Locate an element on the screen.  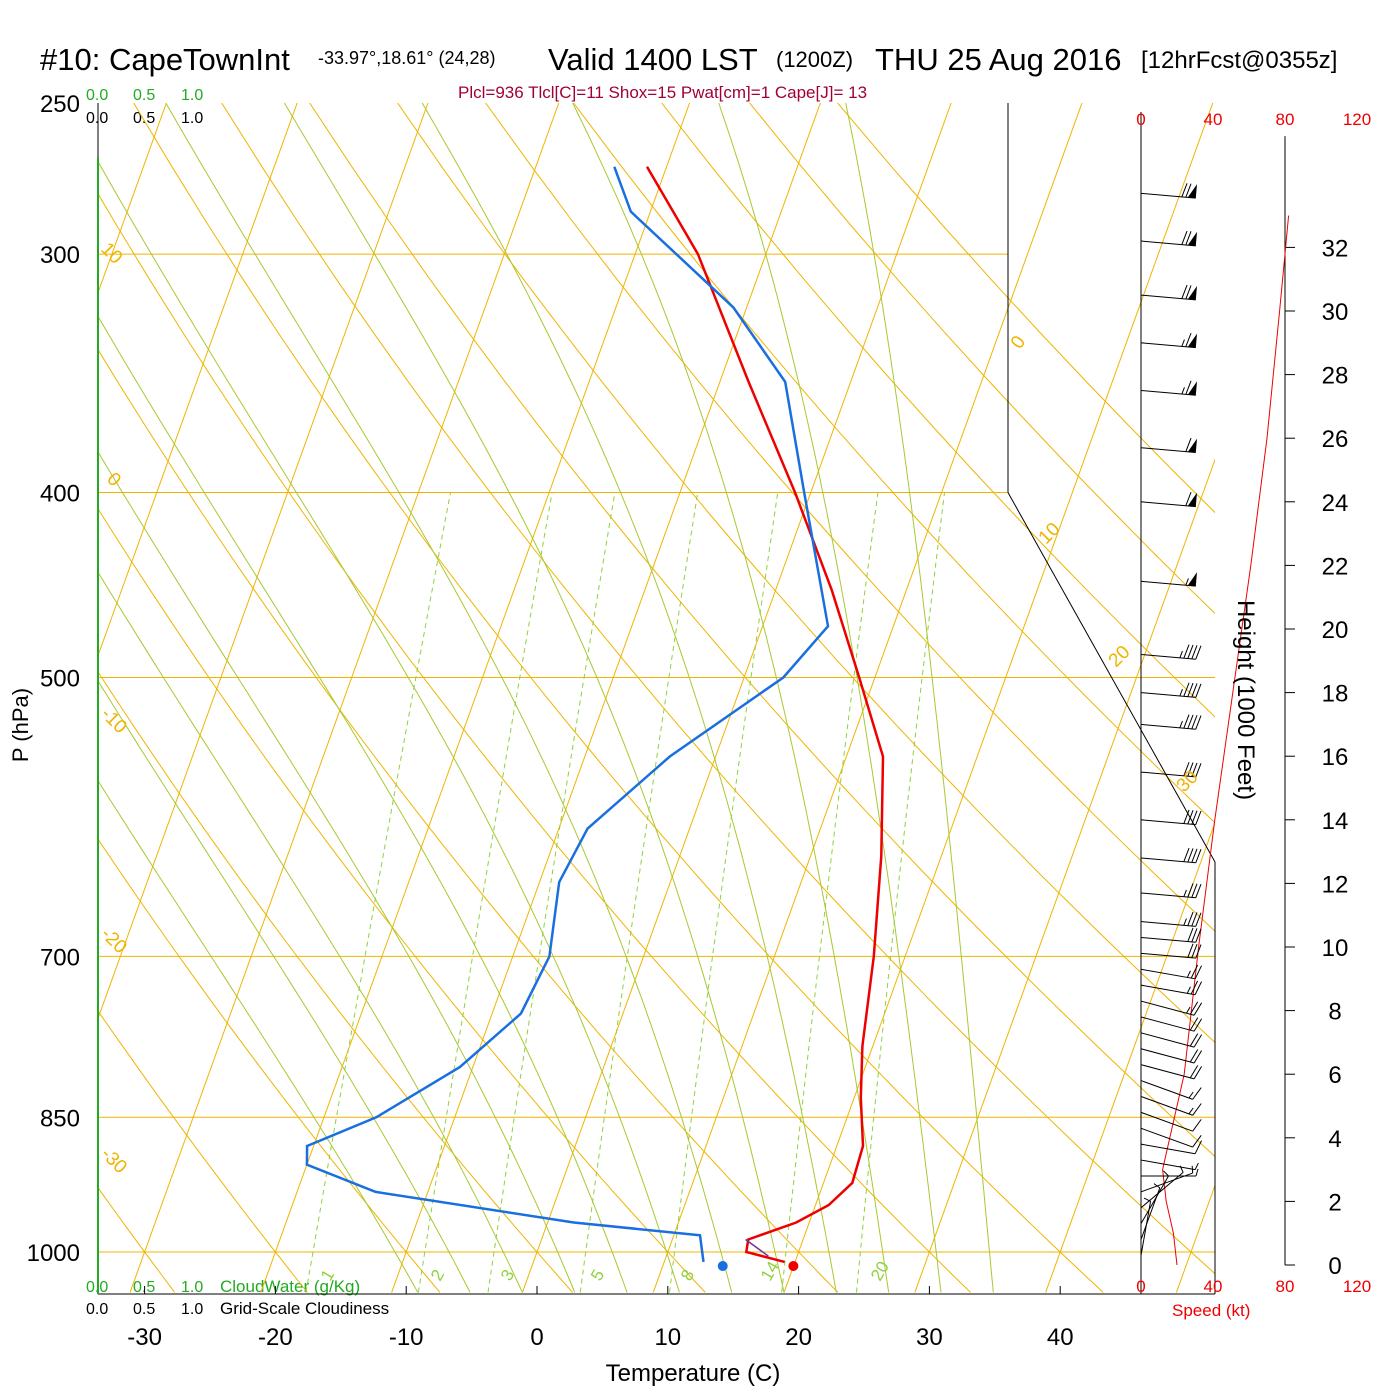
cloudiness-scale-top-1: 0.5 is located at coordinates (144, 118).